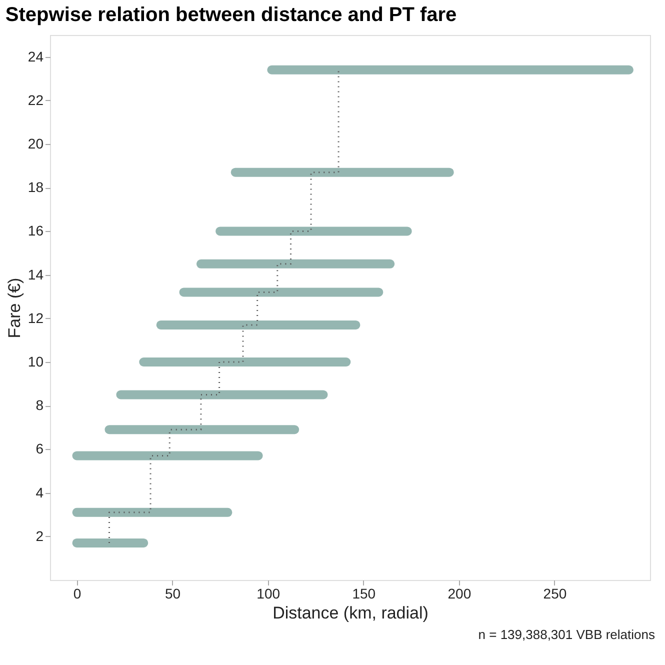  I want to click on x-tick-label: 100, so click(268, 594).